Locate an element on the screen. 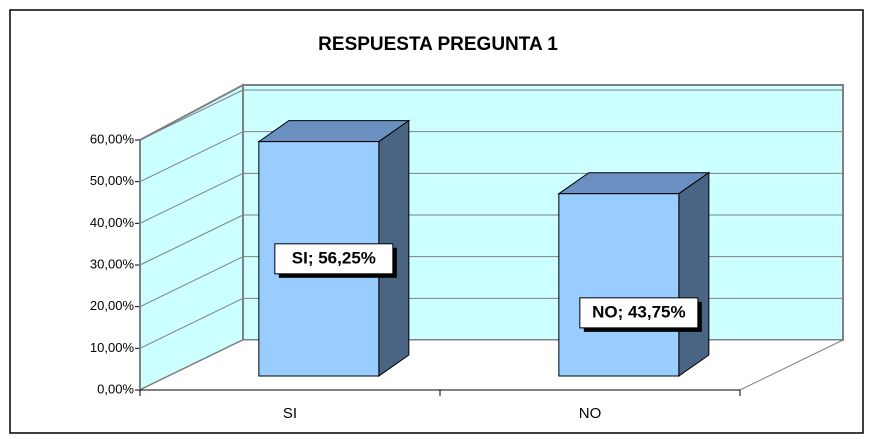 The height and width of the screenshot is (439, 876). data-label: NO; 43,75% is located at coordinates (639, 311).